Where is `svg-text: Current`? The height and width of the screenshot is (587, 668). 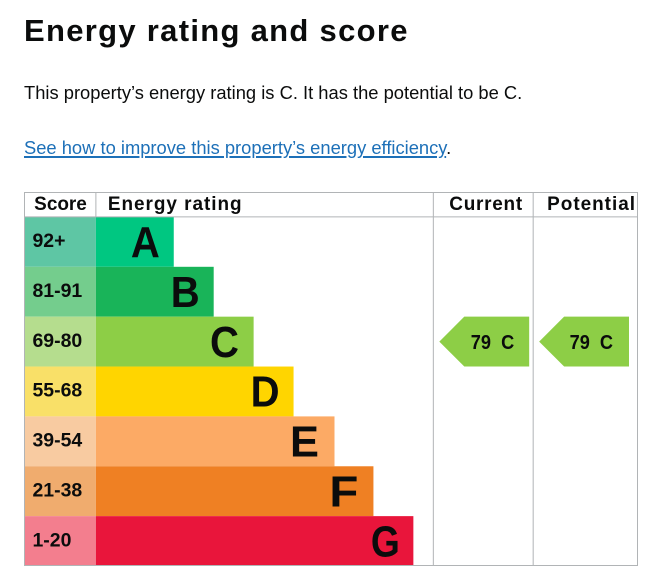 svg-text: Current is located at coordinates (486, 204).